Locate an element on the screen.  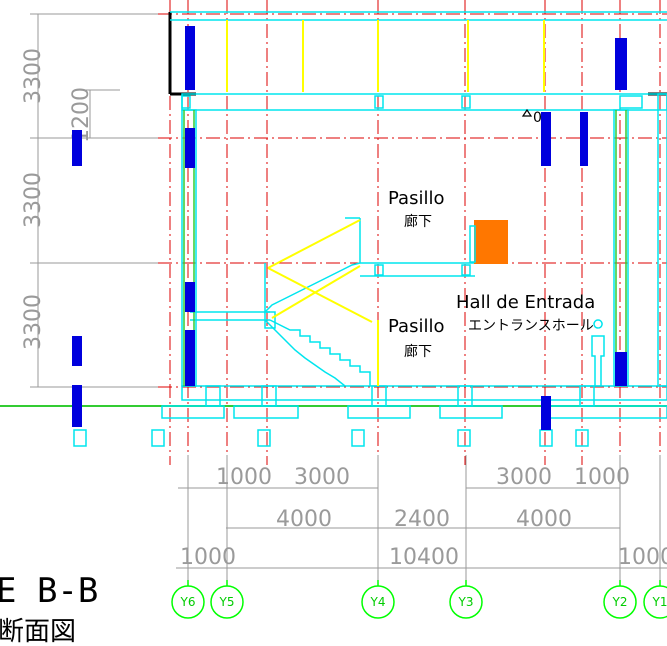
dim-row2-c: 4000 is located at coordinates (544, 519).